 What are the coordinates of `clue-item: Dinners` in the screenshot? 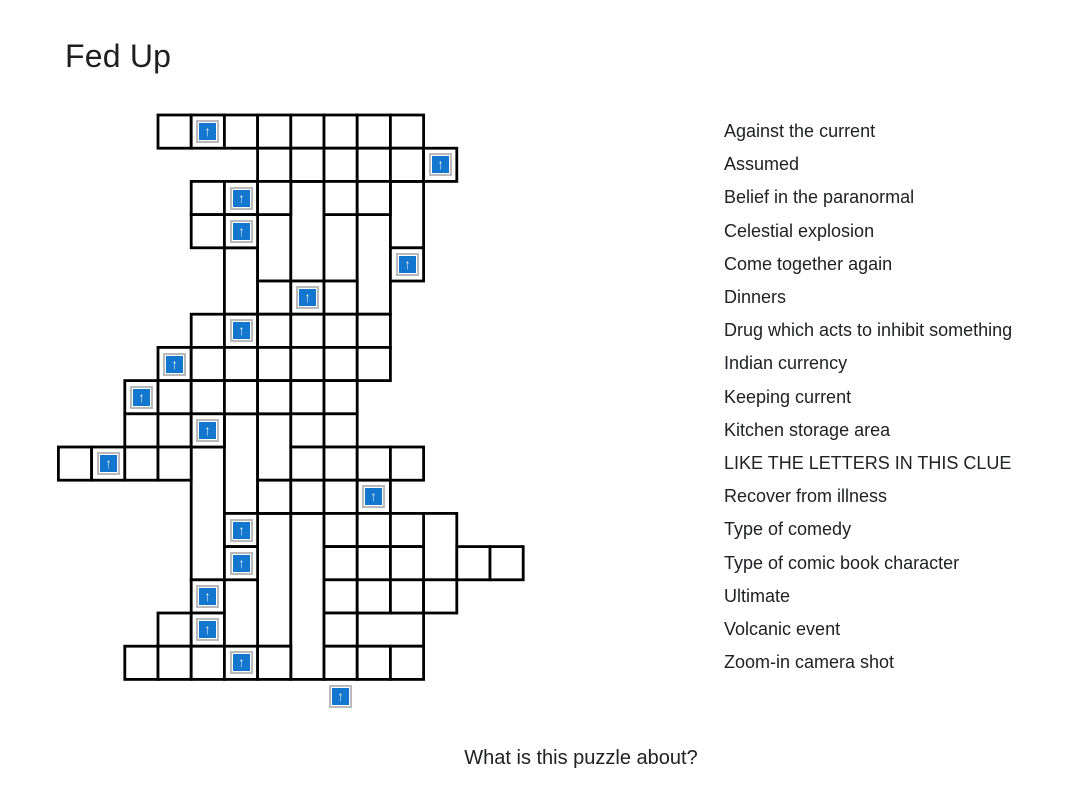 It's located at (755, 297).